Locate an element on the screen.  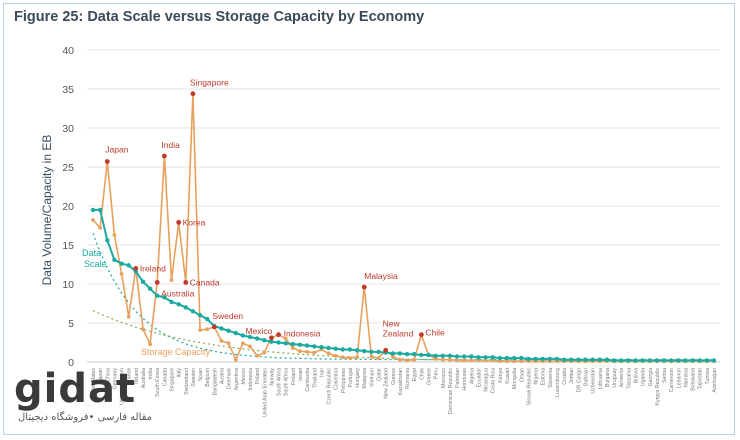
y-tick-label: 30 is located at coordinates (68, 129).